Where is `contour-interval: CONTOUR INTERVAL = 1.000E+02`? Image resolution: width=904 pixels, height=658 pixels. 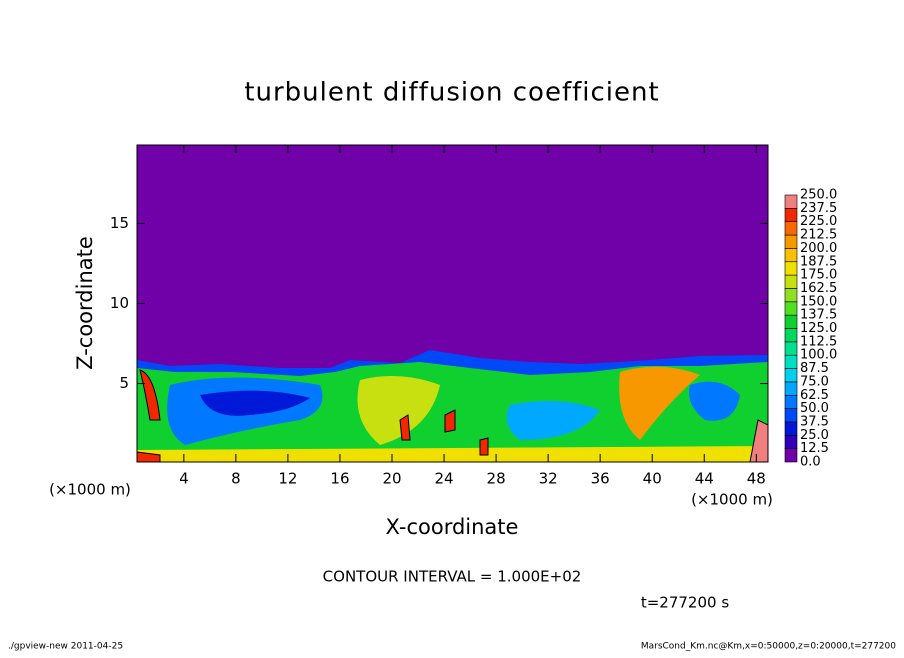
contour-interval: CONTOUR INTERVAL = 1.000E+02 is located at coordinates (452, 577).